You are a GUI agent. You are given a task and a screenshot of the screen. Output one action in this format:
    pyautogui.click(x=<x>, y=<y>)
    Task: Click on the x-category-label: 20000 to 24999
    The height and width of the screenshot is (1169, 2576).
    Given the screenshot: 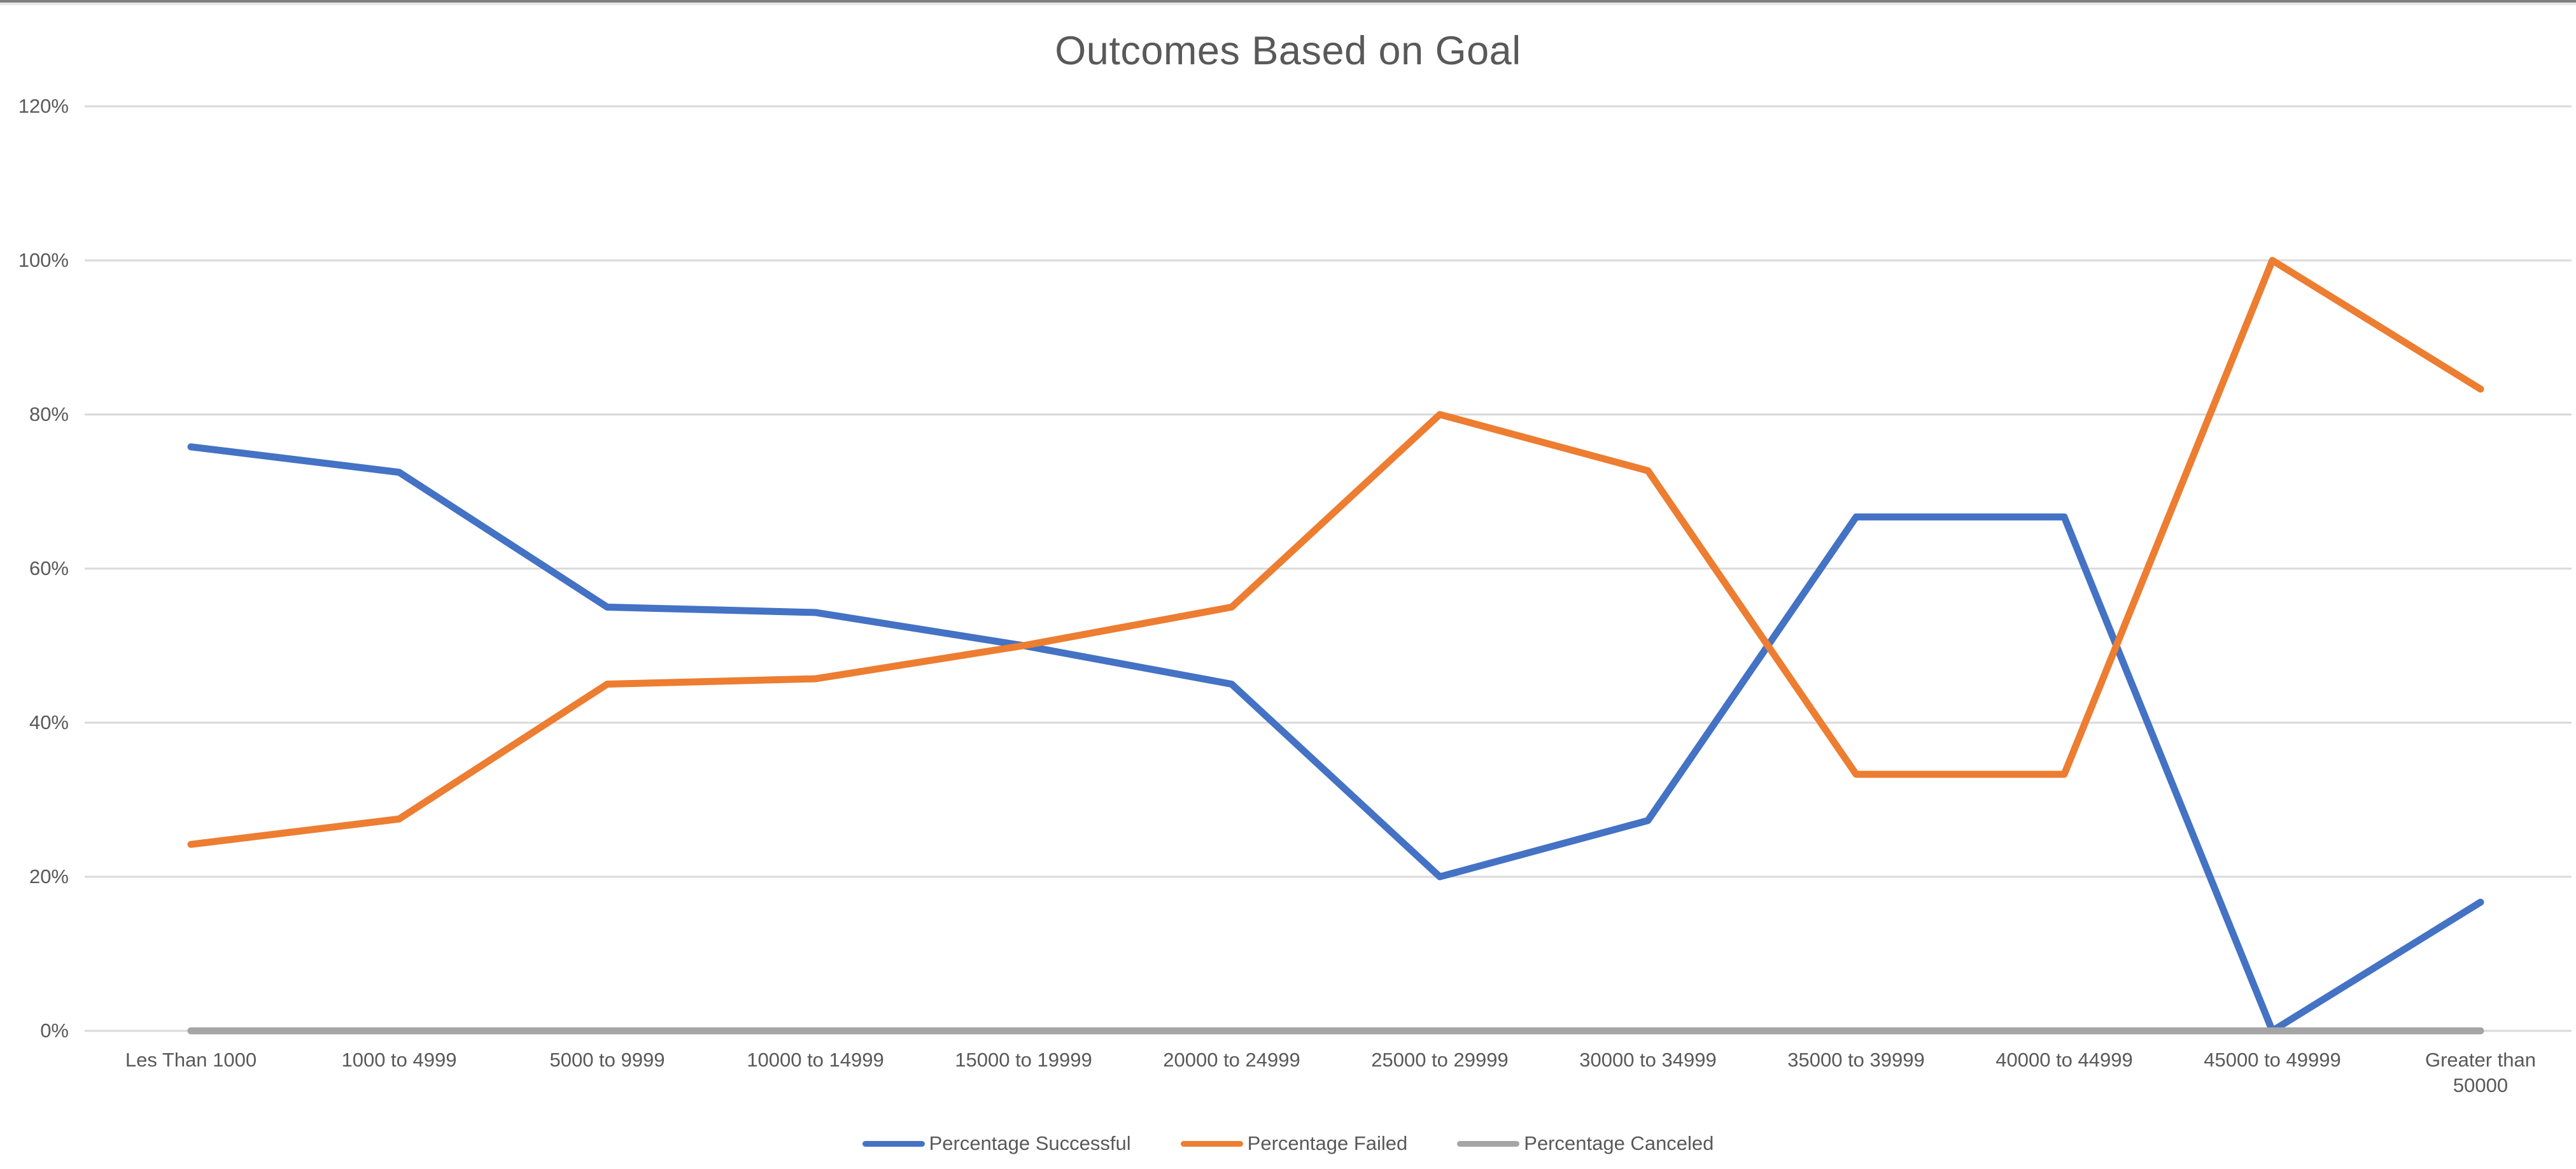 What is the action you would take?
    pyautogui.click(x=1231, y=1060)
    